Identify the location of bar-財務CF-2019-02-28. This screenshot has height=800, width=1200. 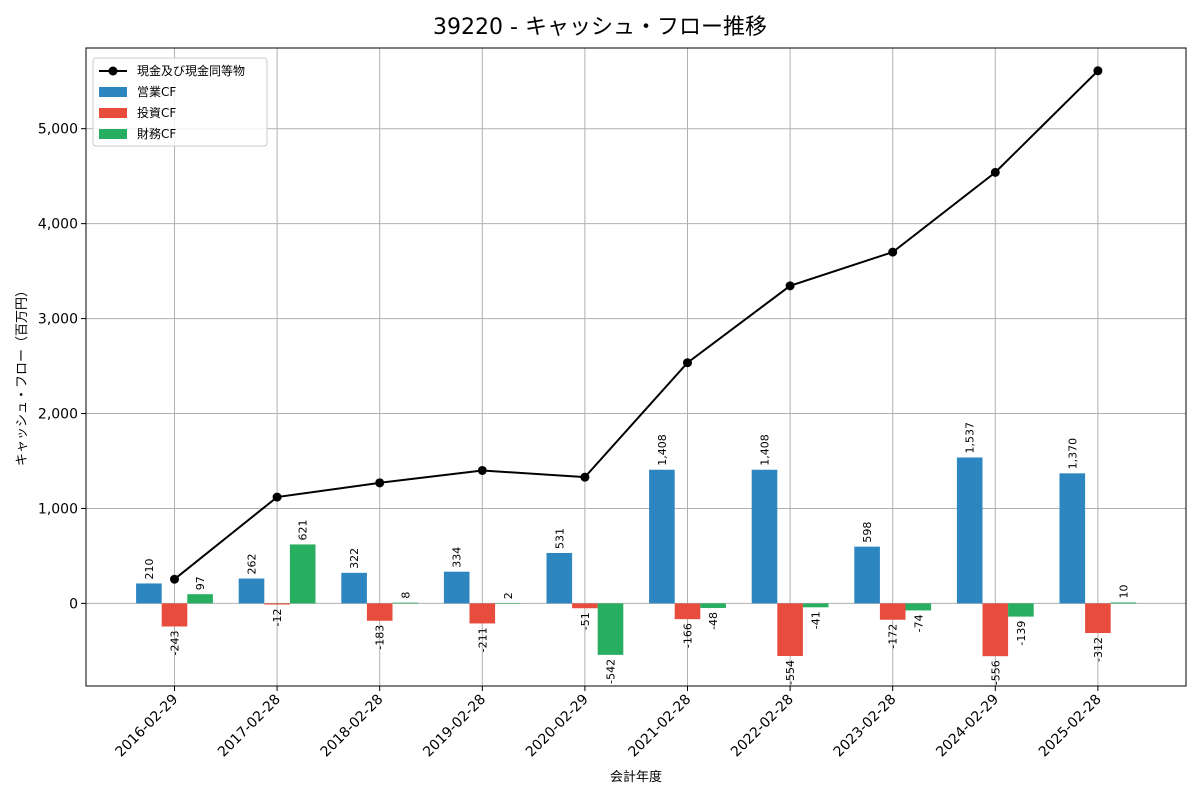
(508, 603).